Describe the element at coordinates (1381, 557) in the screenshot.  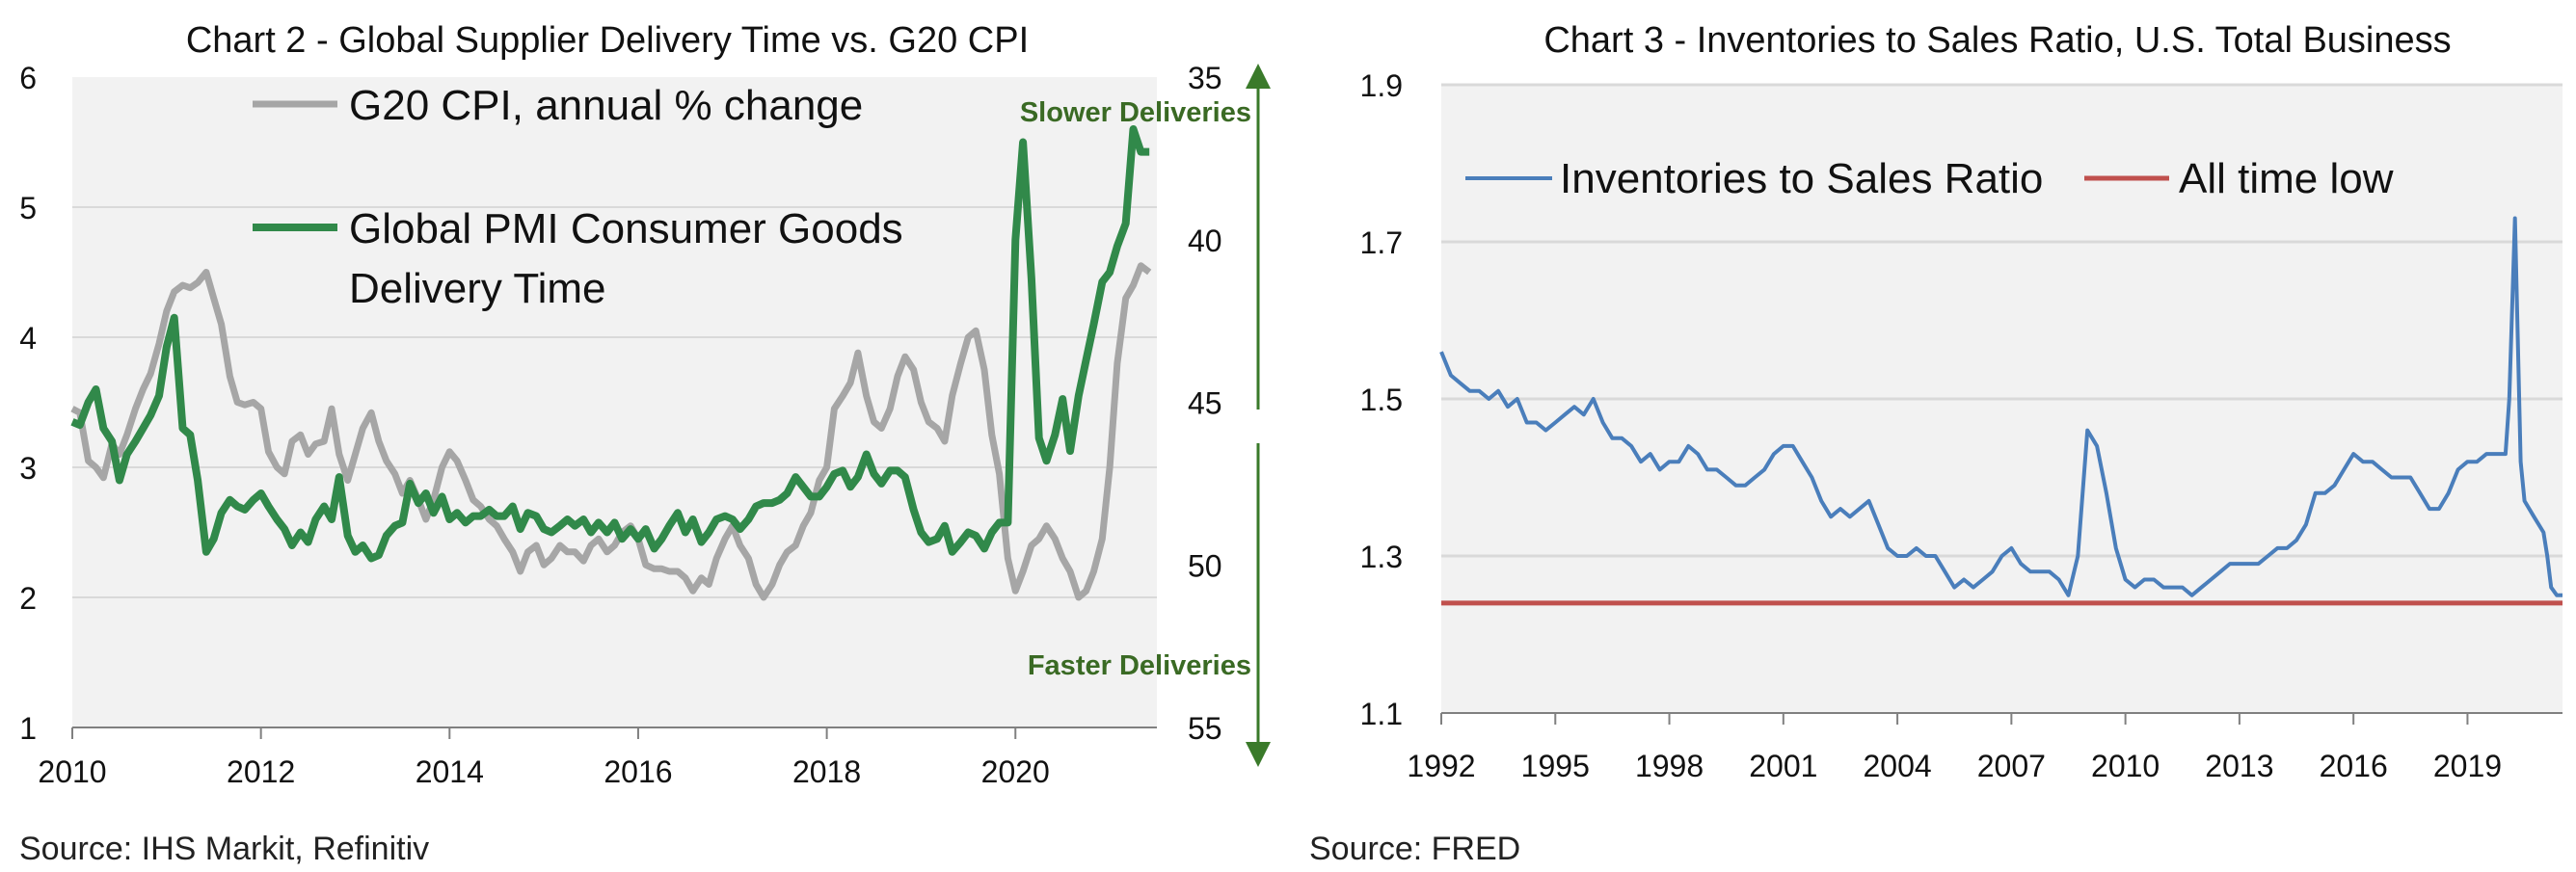
I see `y-tick-label: 1.3` at that location.